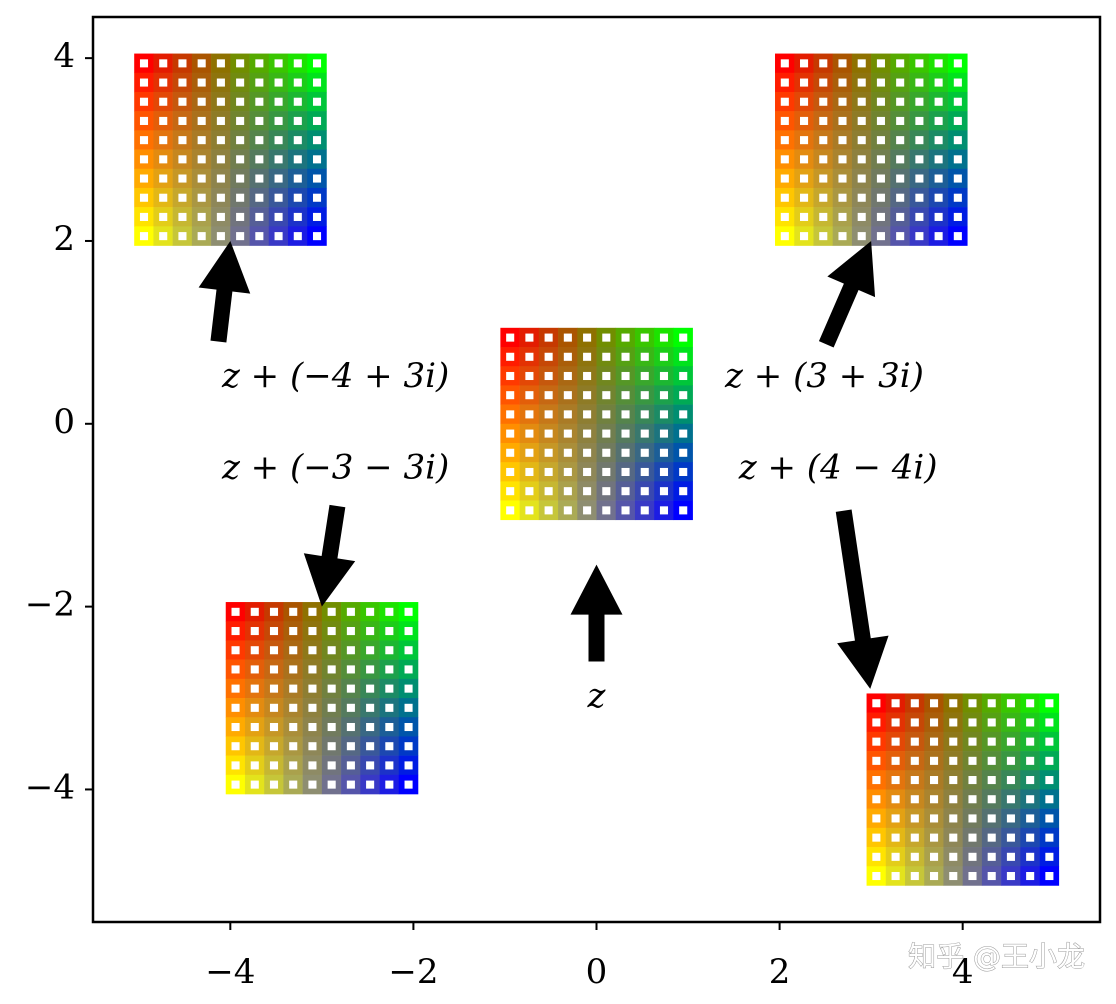  What do you see at coordinates (335, 376) in the screenshot?
I see `annotation-text: z + (−4 + 3i)` at bounding box center [335, 376].